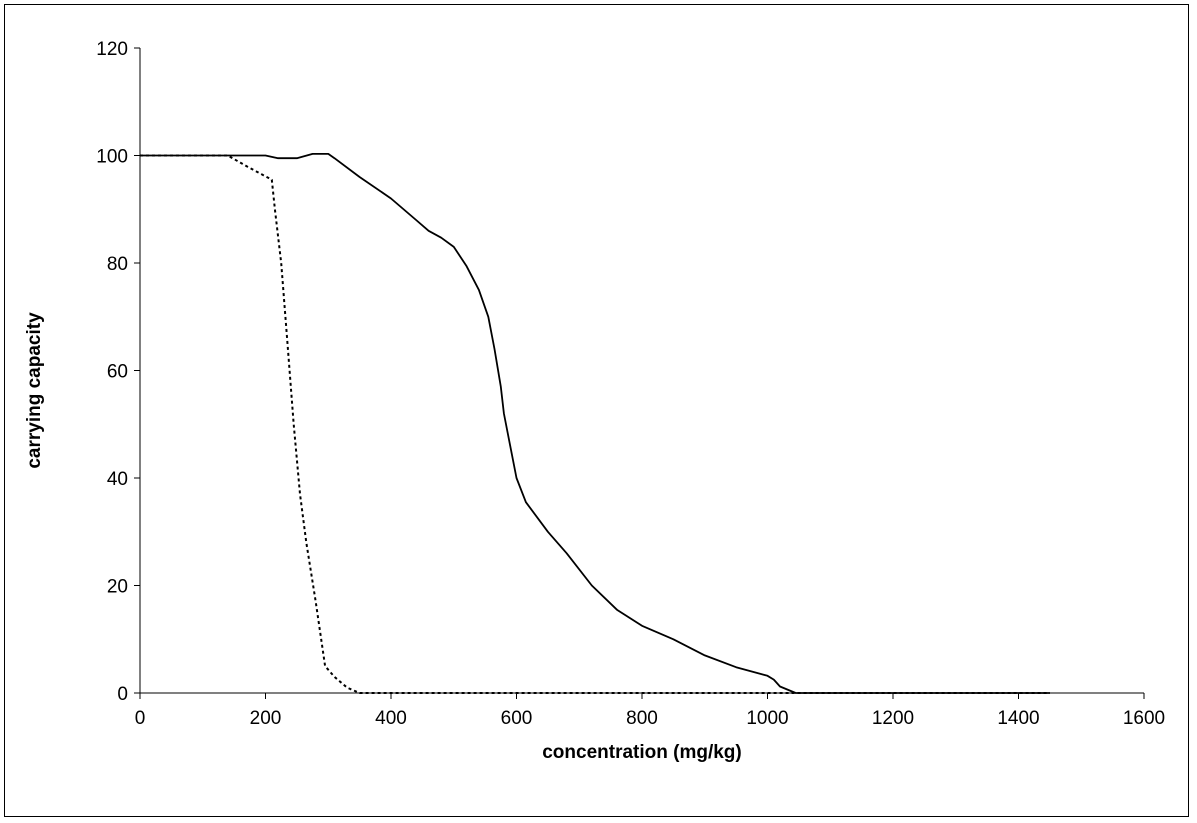 The height and width of the screenshot is (823, 1197). What do you see at coordinates (112, 157) in the screenshot?
I see `y-tick-label: 100` at bounding box center [112, 157].